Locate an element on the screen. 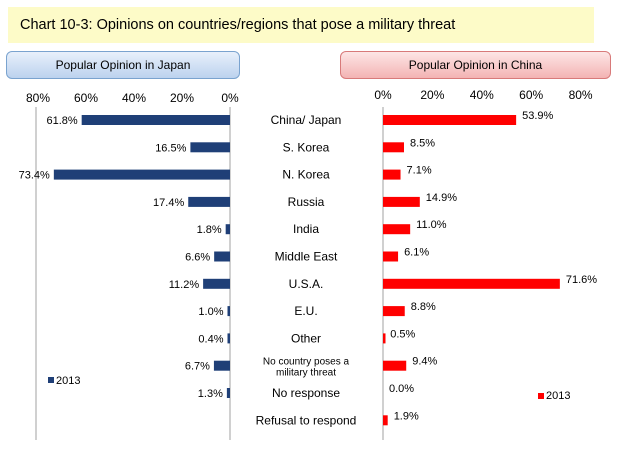 Image resolution: width=627 pixels, height=453 pixels. china-tick-label: 20% is located at coordinates (432, 95).